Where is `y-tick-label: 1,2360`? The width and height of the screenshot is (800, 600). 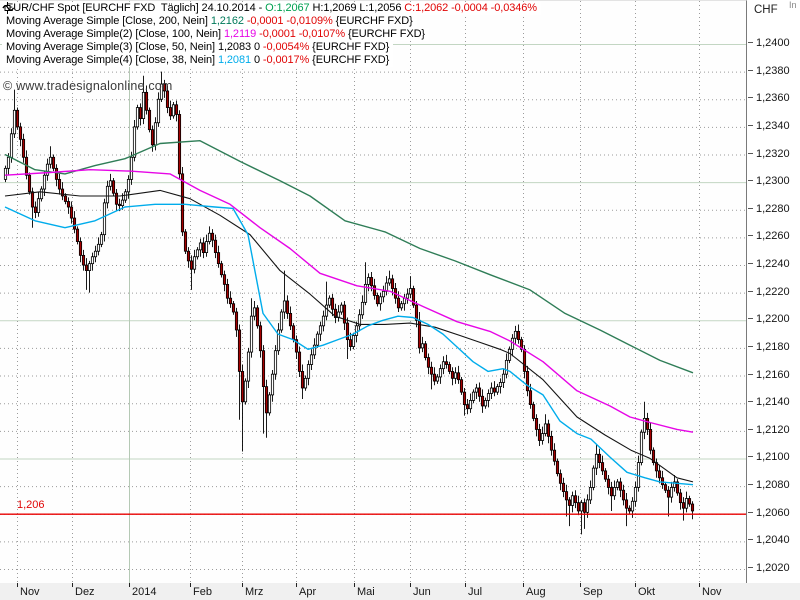 y-tick-label: 1,2360 is located at coordinates (769, 98).